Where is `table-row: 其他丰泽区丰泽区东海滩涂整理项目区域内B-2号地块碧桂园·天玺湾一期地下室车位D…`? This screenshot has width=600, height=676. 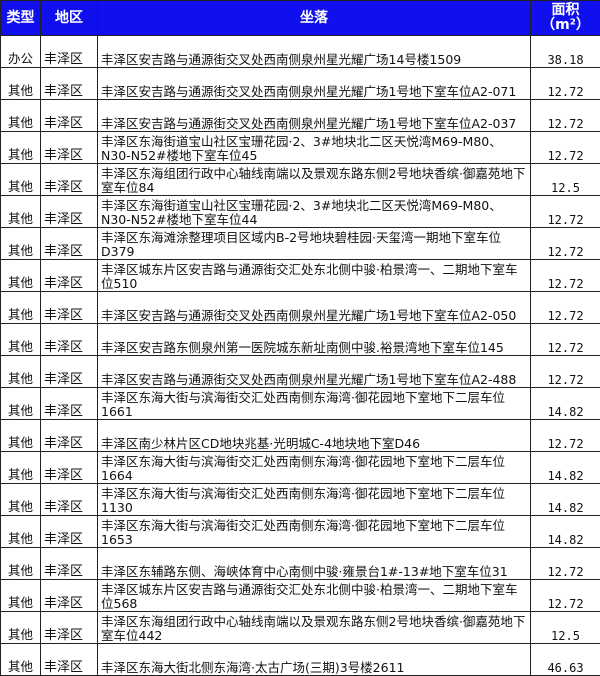
table-row: 其他丰泽区丰泽区东海滩涂整理项目区域内B-2号地块碧桂园·天玺湾一期地下室车位D… is located at coordinates (300, 244).